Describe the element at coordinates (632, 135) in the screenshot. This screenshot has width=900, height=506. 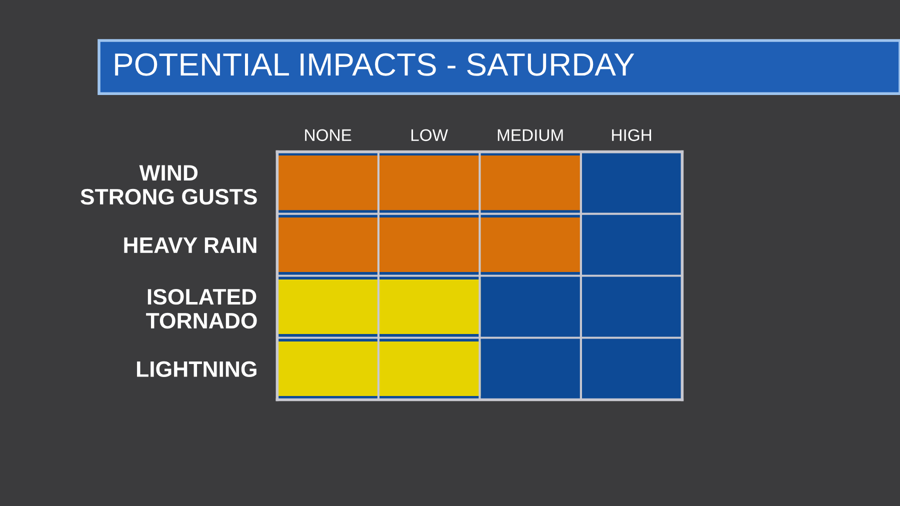
I see `text: HIGH` at that location.